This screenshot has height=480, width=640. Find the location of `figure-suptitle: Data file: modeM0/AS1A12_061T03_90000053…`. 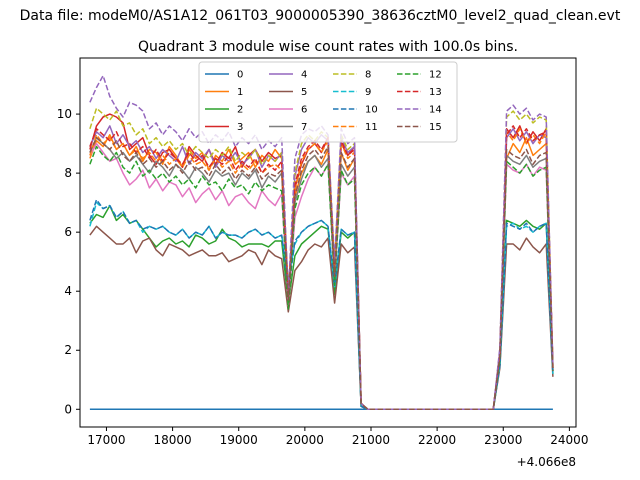

figure-suptitle: Data file: modeM0/AS1A12_061T03_90000053… is located at coordinates (320, 16).